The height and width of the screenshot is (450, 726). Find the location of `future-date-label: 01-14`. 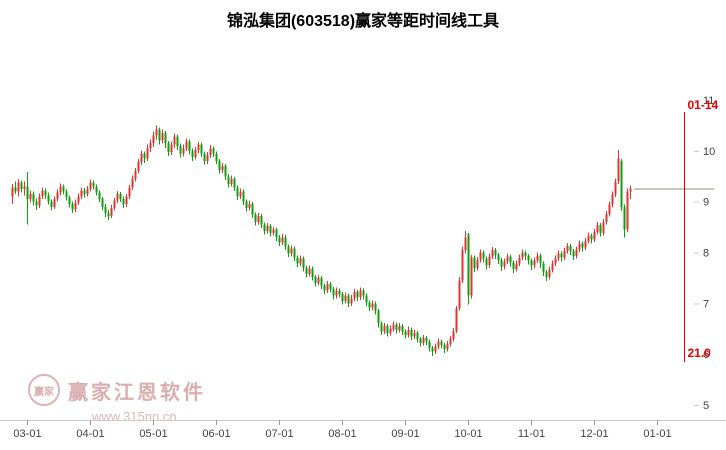

future-date-label: 01-14 is located at coordinates (703, 105).